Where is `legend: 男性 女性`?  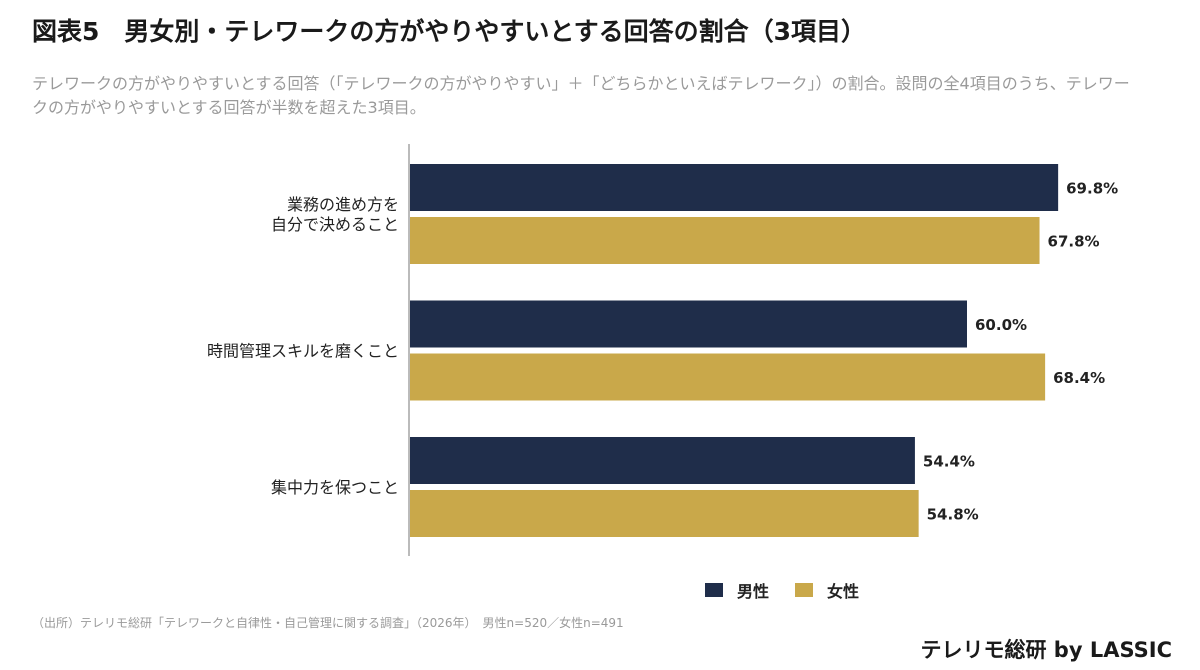
legend: 男性 女性 is located at coordinates (795, 590).